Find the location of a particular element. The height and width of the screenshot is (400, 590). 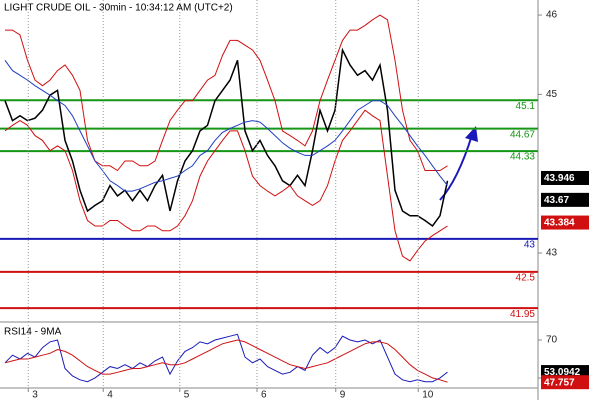

level-label: 43 is located at coordinates (530, 245).